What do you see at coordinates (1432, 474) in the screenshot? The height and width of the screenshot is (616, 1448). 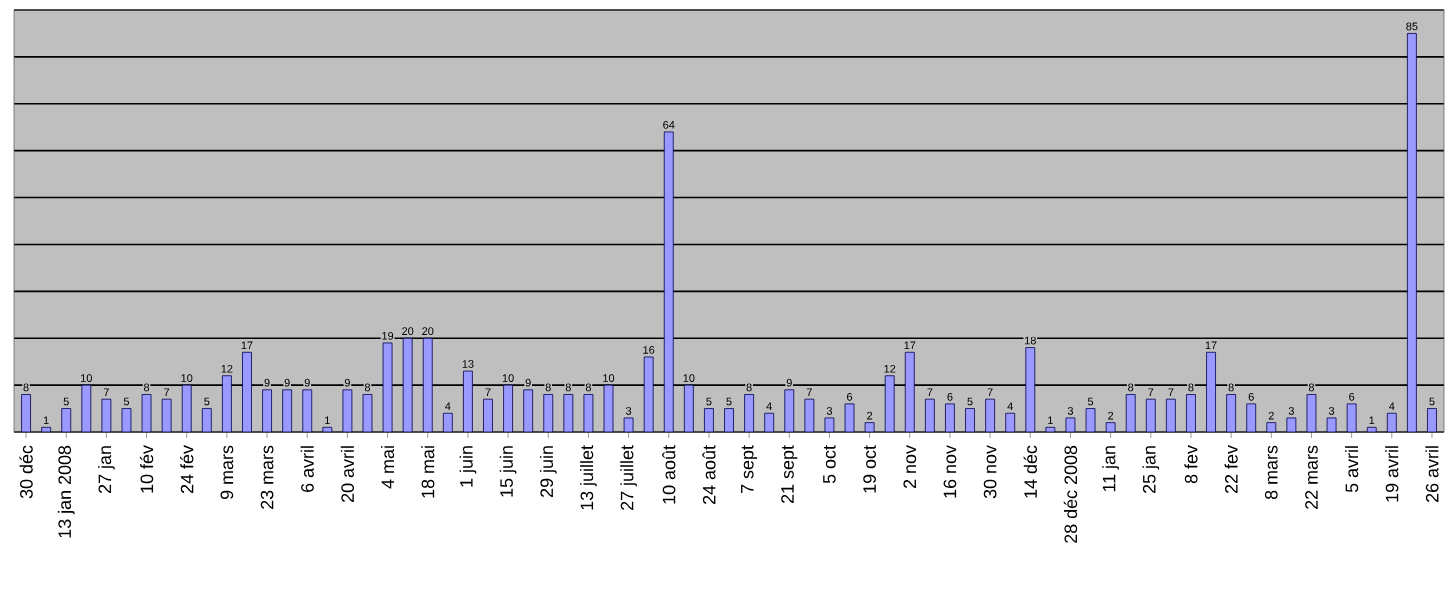 I see `x-tick-label: 26 avril` at bounding box center [1432, 474].